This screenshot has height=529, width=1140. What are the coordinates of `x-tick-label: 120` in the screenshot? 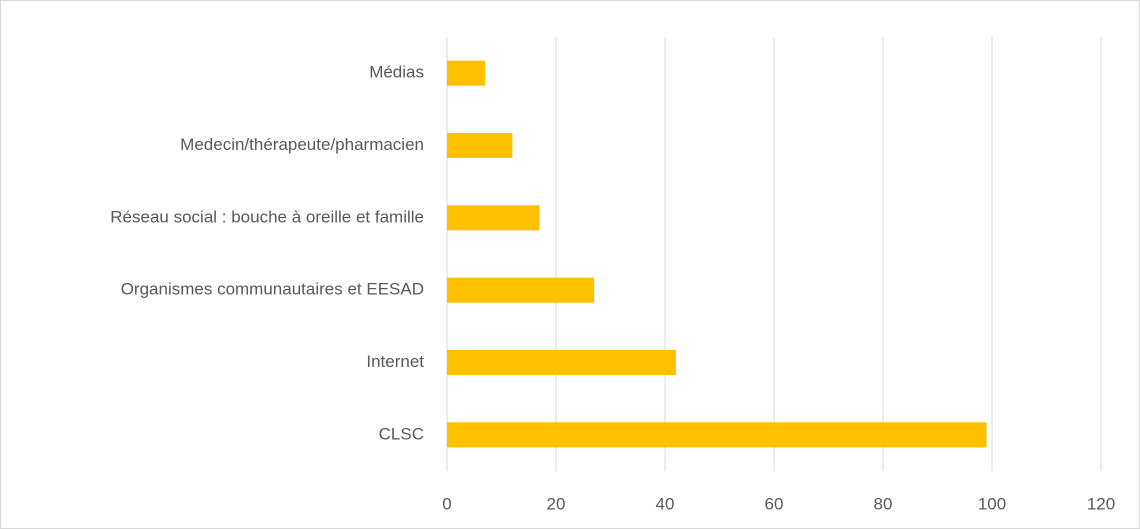 It's located at (1101, 503).